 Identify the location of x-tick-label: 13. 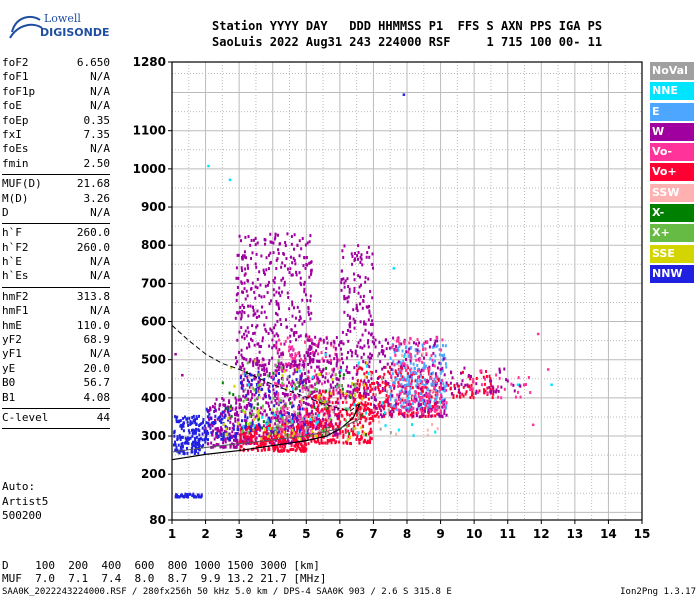
(575, 534).